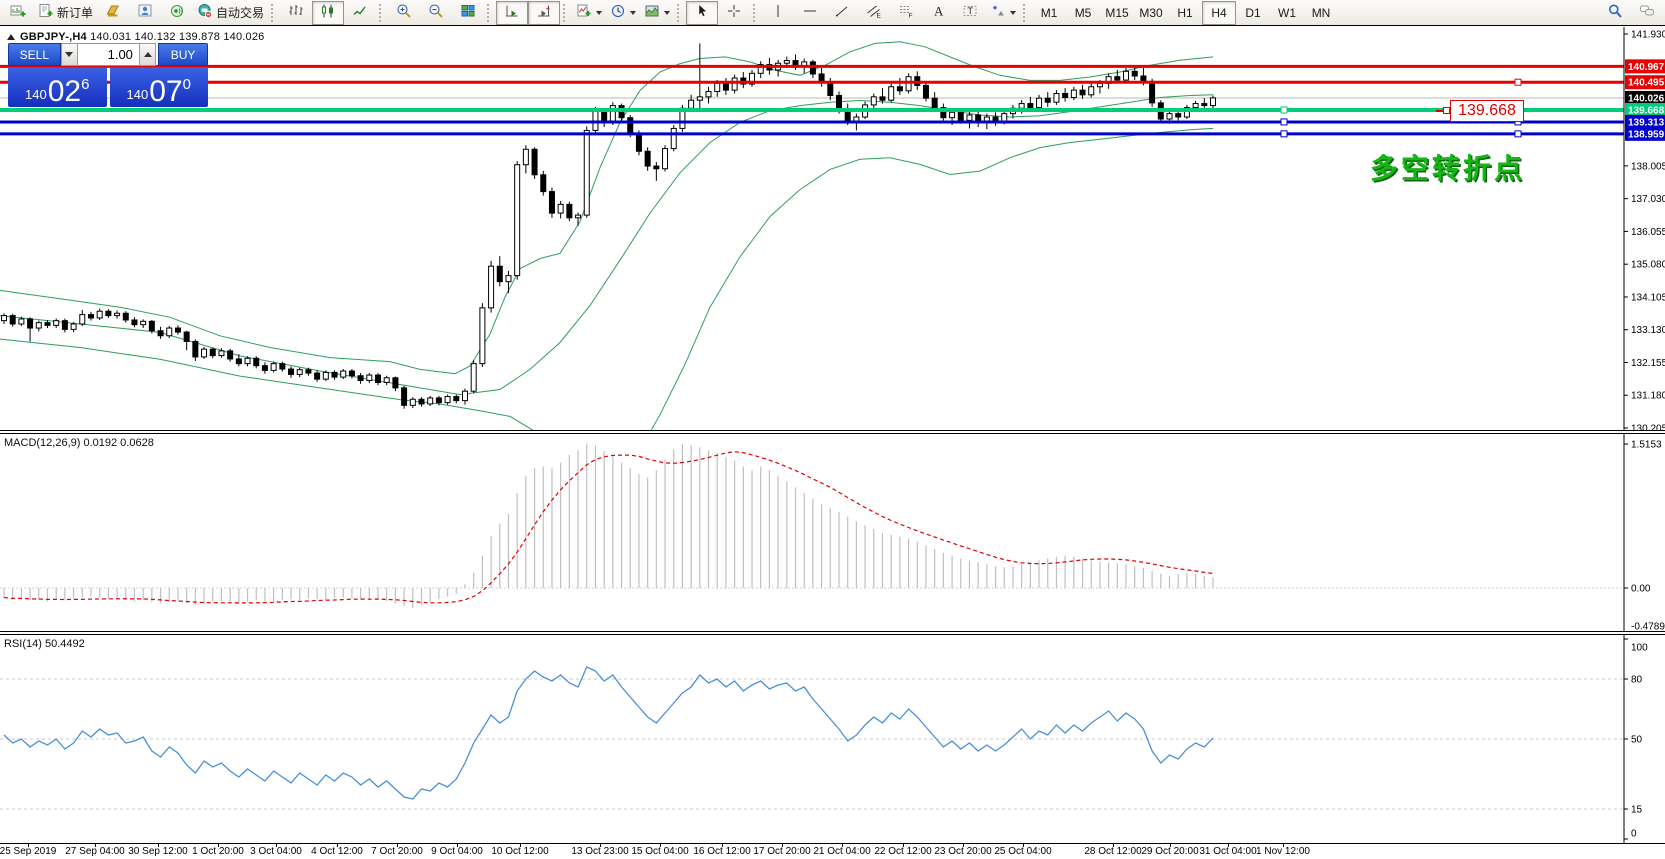 Image resolution: width=1665 pixels, height=859 pixels. I want to click on zoom-out-button, so click(436, 13).